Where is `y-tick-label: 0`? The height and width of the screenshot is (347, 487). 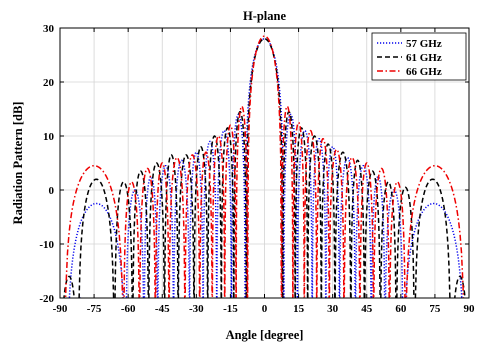 y-tick-label: 0 is located at coordinates (52, 191).